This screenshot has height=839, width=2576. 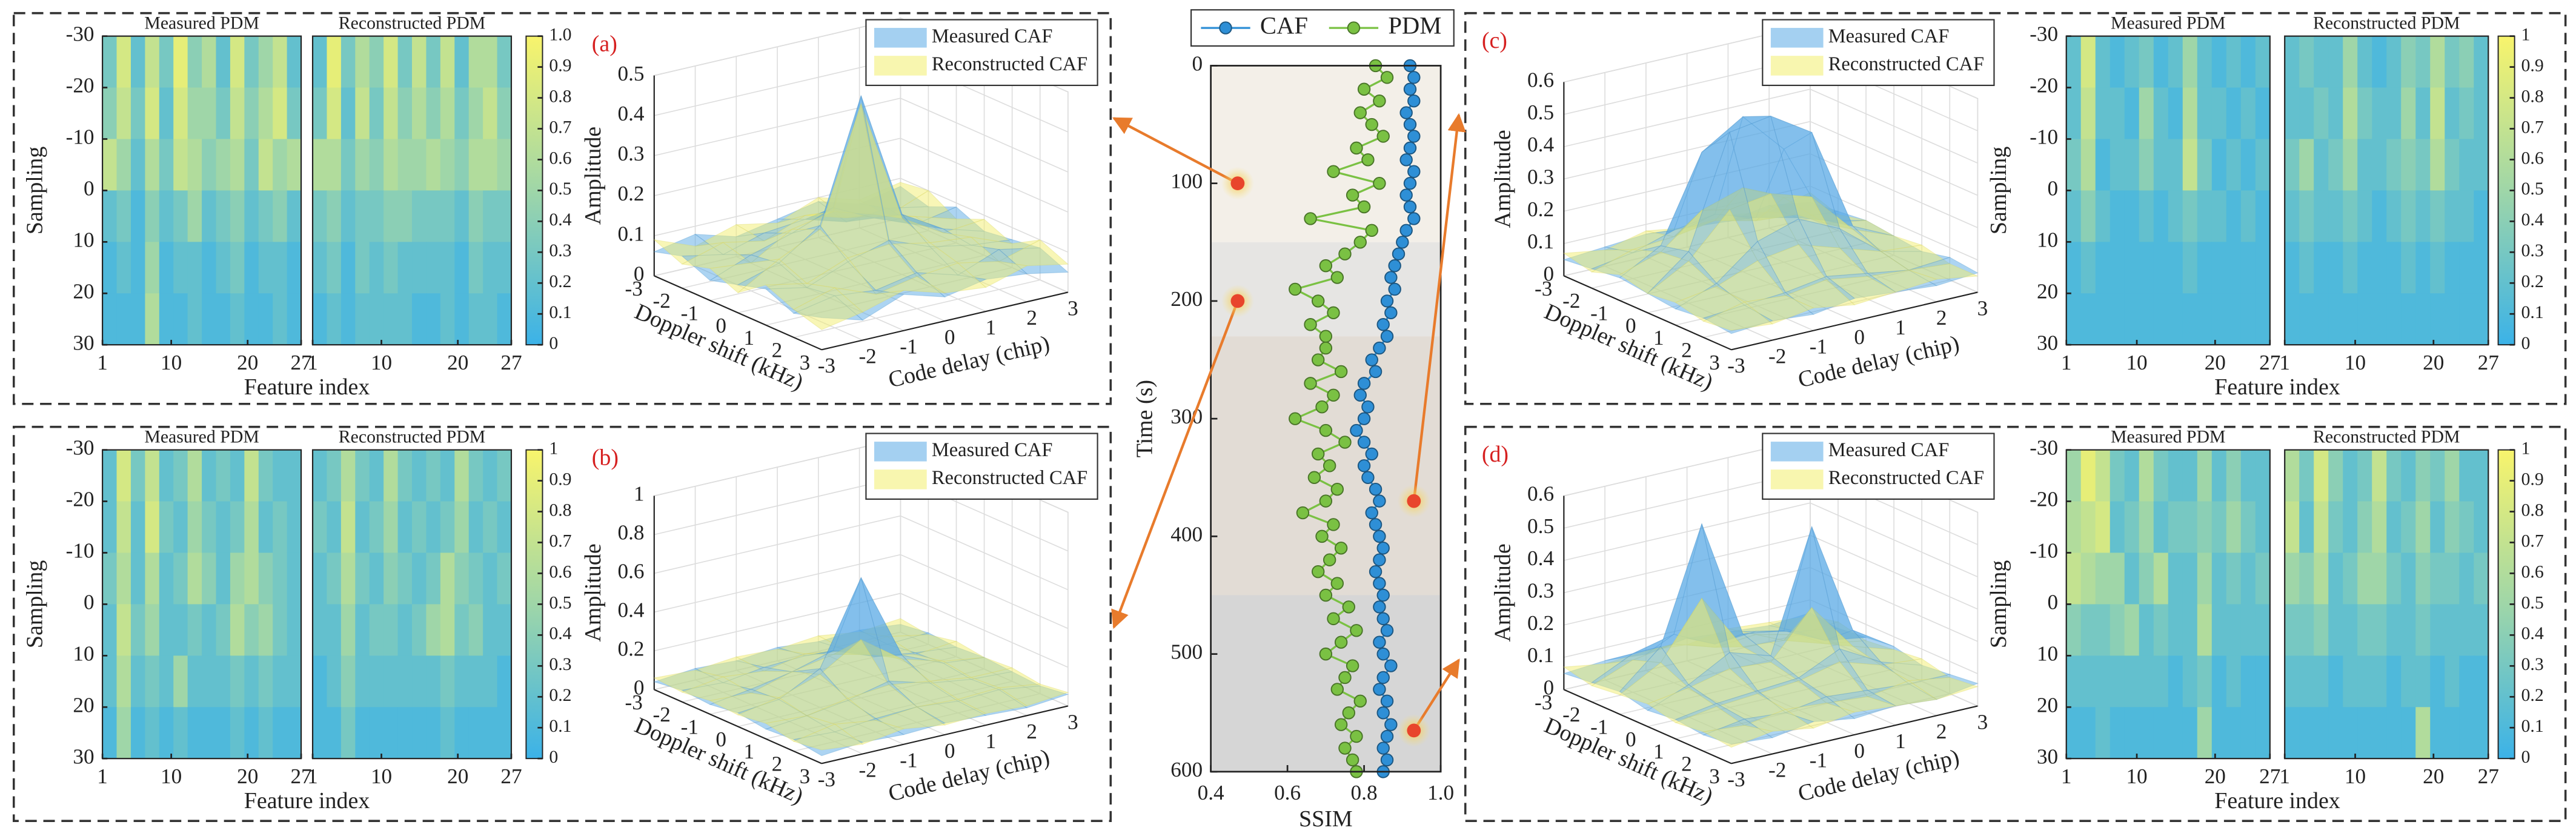 I want to click on z-tick-label: 0.2, so click(x=1540, y=209).